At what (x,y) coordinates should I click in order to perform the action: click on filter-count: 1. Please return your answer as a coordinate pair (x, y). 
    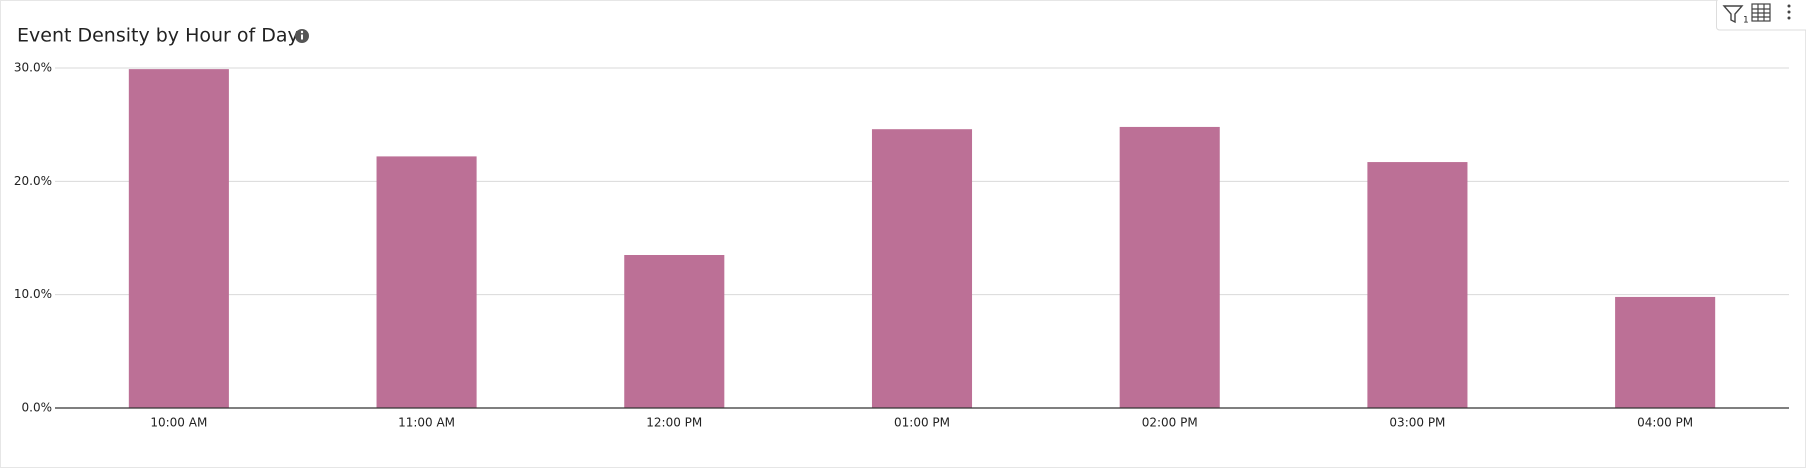
    Looking at the image, I should click on (1746, 21).